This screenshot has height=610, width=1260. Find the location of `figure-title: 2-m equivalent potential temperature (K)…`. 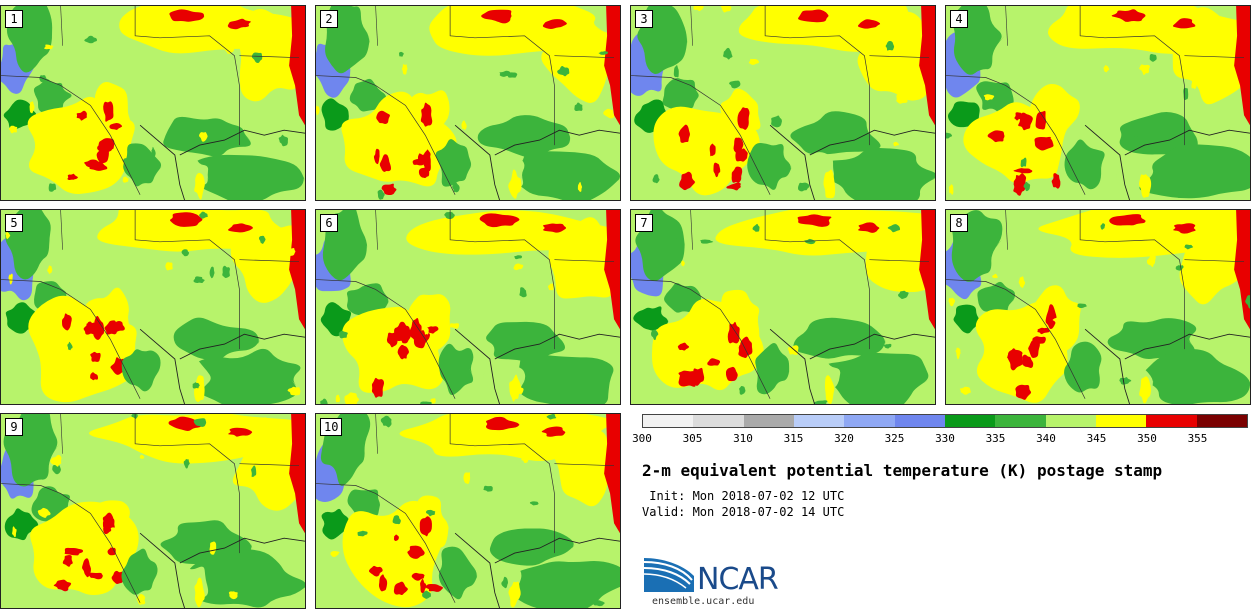

figure-title: 2-m equivalent potential temperature (K)… is located at coordinates (902, 470).